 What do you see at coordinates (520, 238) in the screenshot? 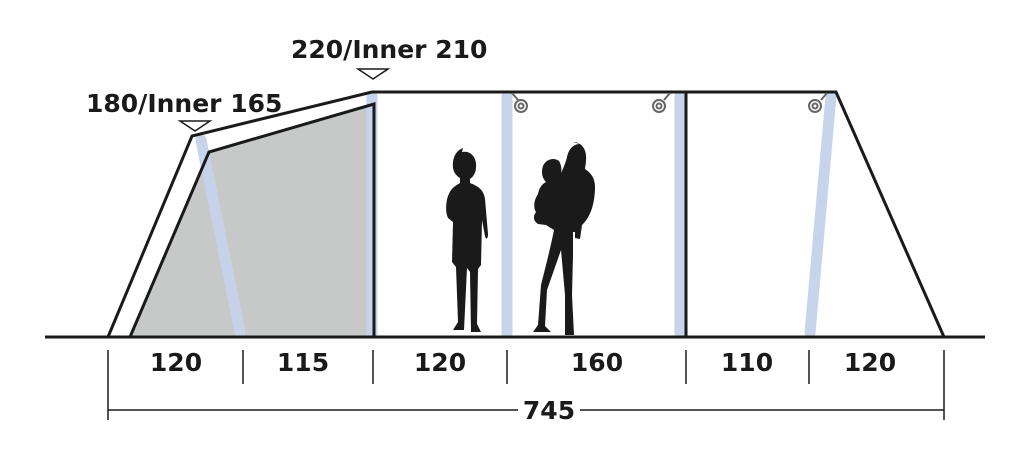
I see `person-silhouette-icons` at bounding box center [520, 238].